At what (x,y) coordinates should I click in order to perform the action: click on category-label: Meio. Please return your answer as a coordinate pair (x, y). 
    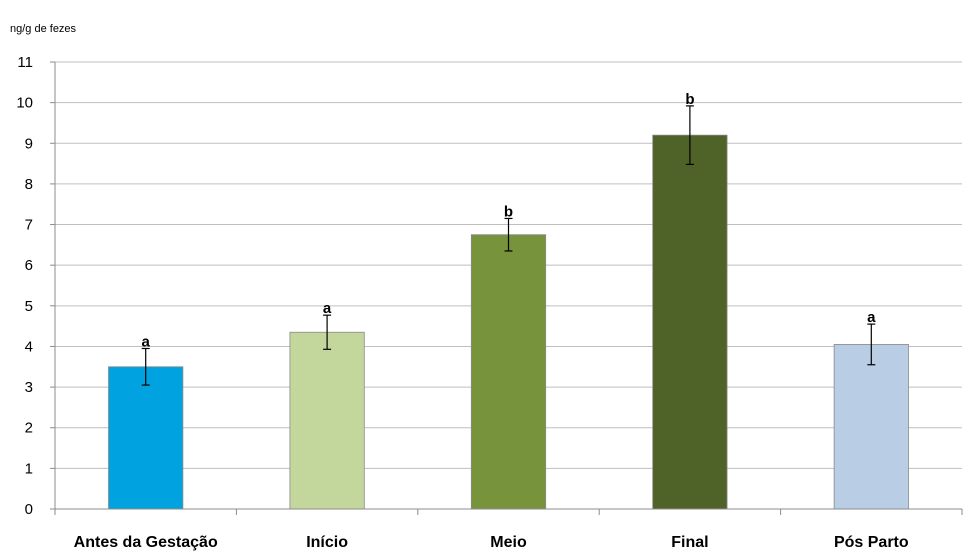
    Looking at the image, I should click on (508, 542).